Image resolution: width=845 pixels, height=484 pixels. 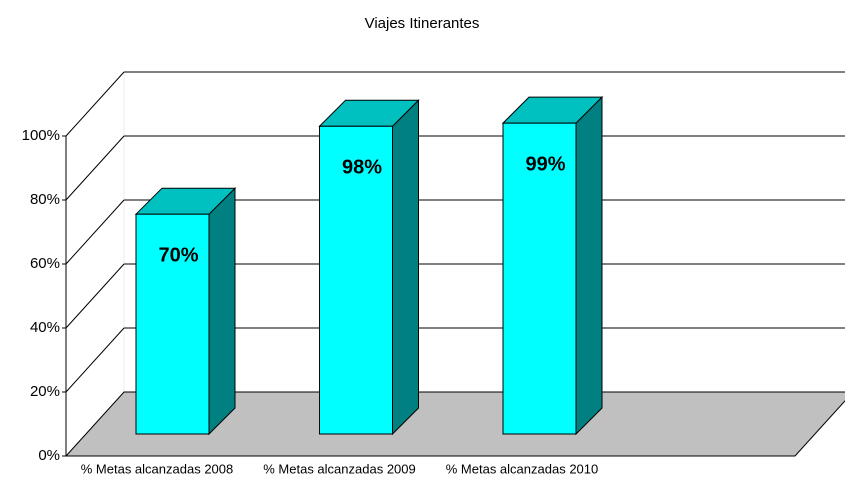 I want to click on y-tick-label: 100%, so click(x=41, y=135).